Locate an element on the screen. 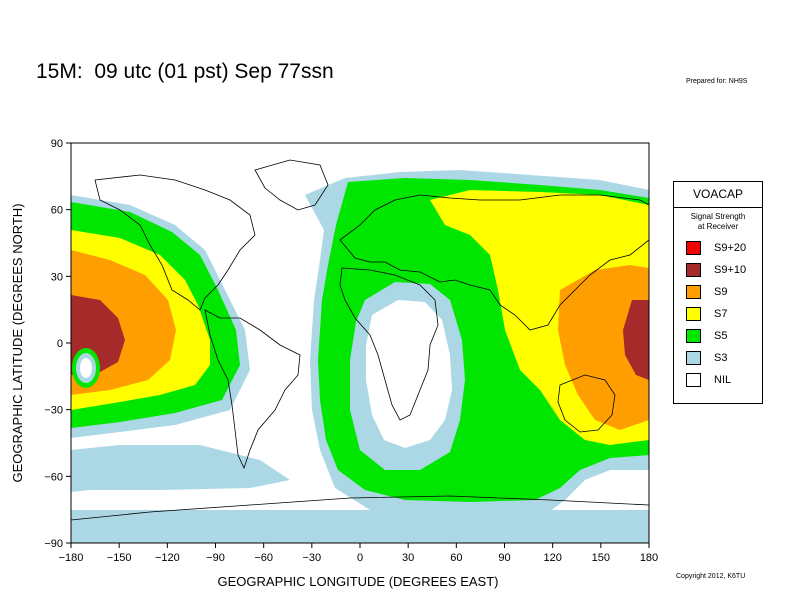 The image size is (792, 612). x-tick-label: 150 is located at coordinates (601, 558).